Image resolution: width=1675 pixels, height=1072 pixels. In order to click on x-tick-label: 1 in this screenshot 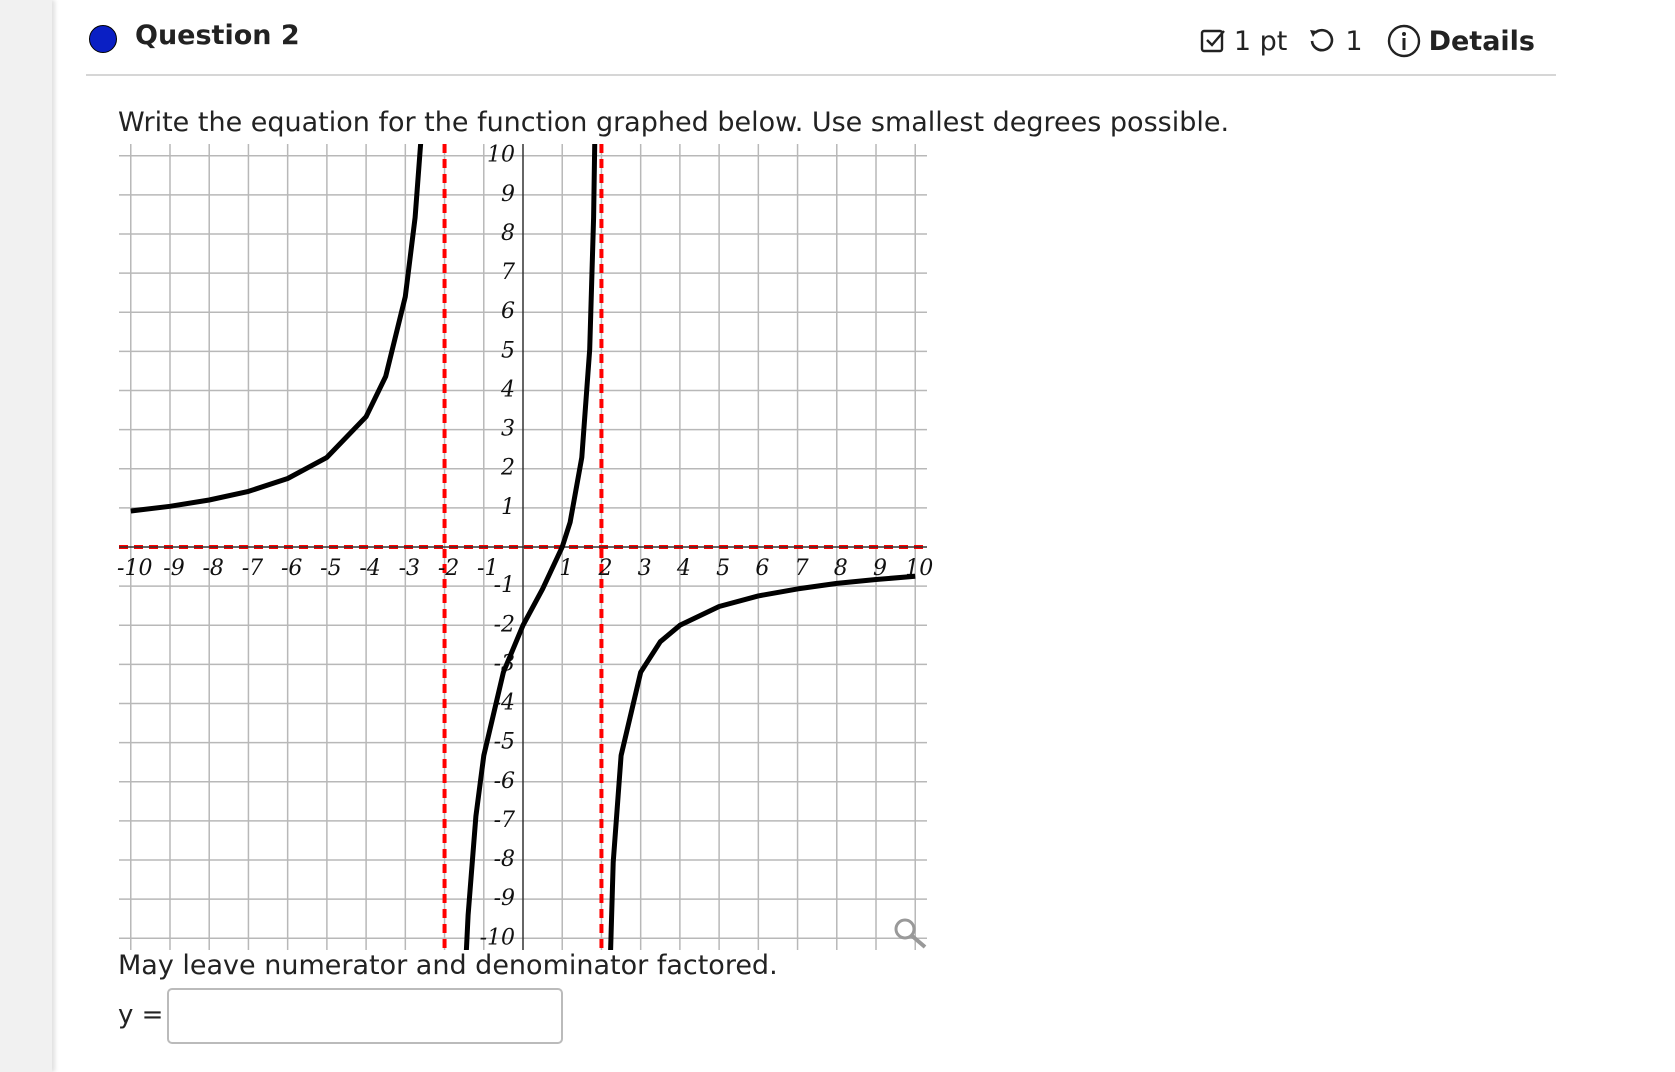, I will do `click(566, 568)`.